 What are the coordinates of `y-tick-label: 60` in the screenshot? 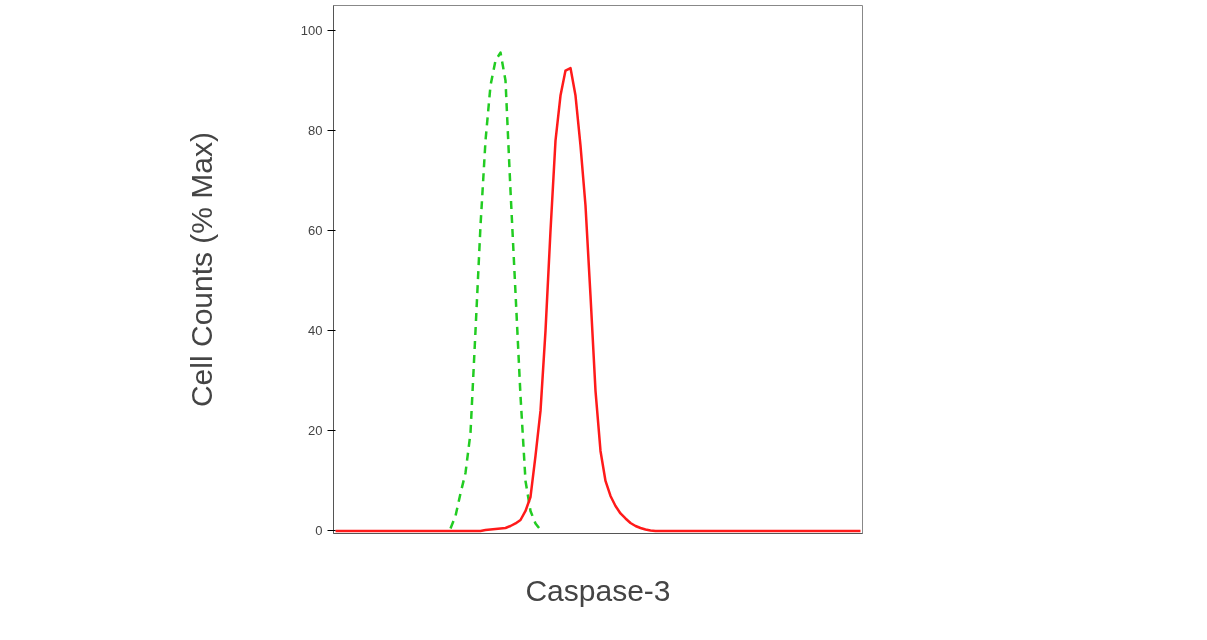 It's located at (315, 231).